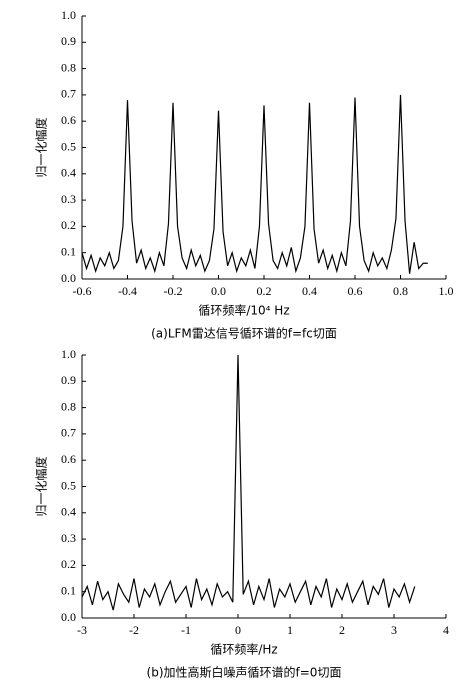  What do you see at coordinates (173, 291) in the screenshot?
I see `x-tick-label: -0.2` at bounding box center [173, 291].